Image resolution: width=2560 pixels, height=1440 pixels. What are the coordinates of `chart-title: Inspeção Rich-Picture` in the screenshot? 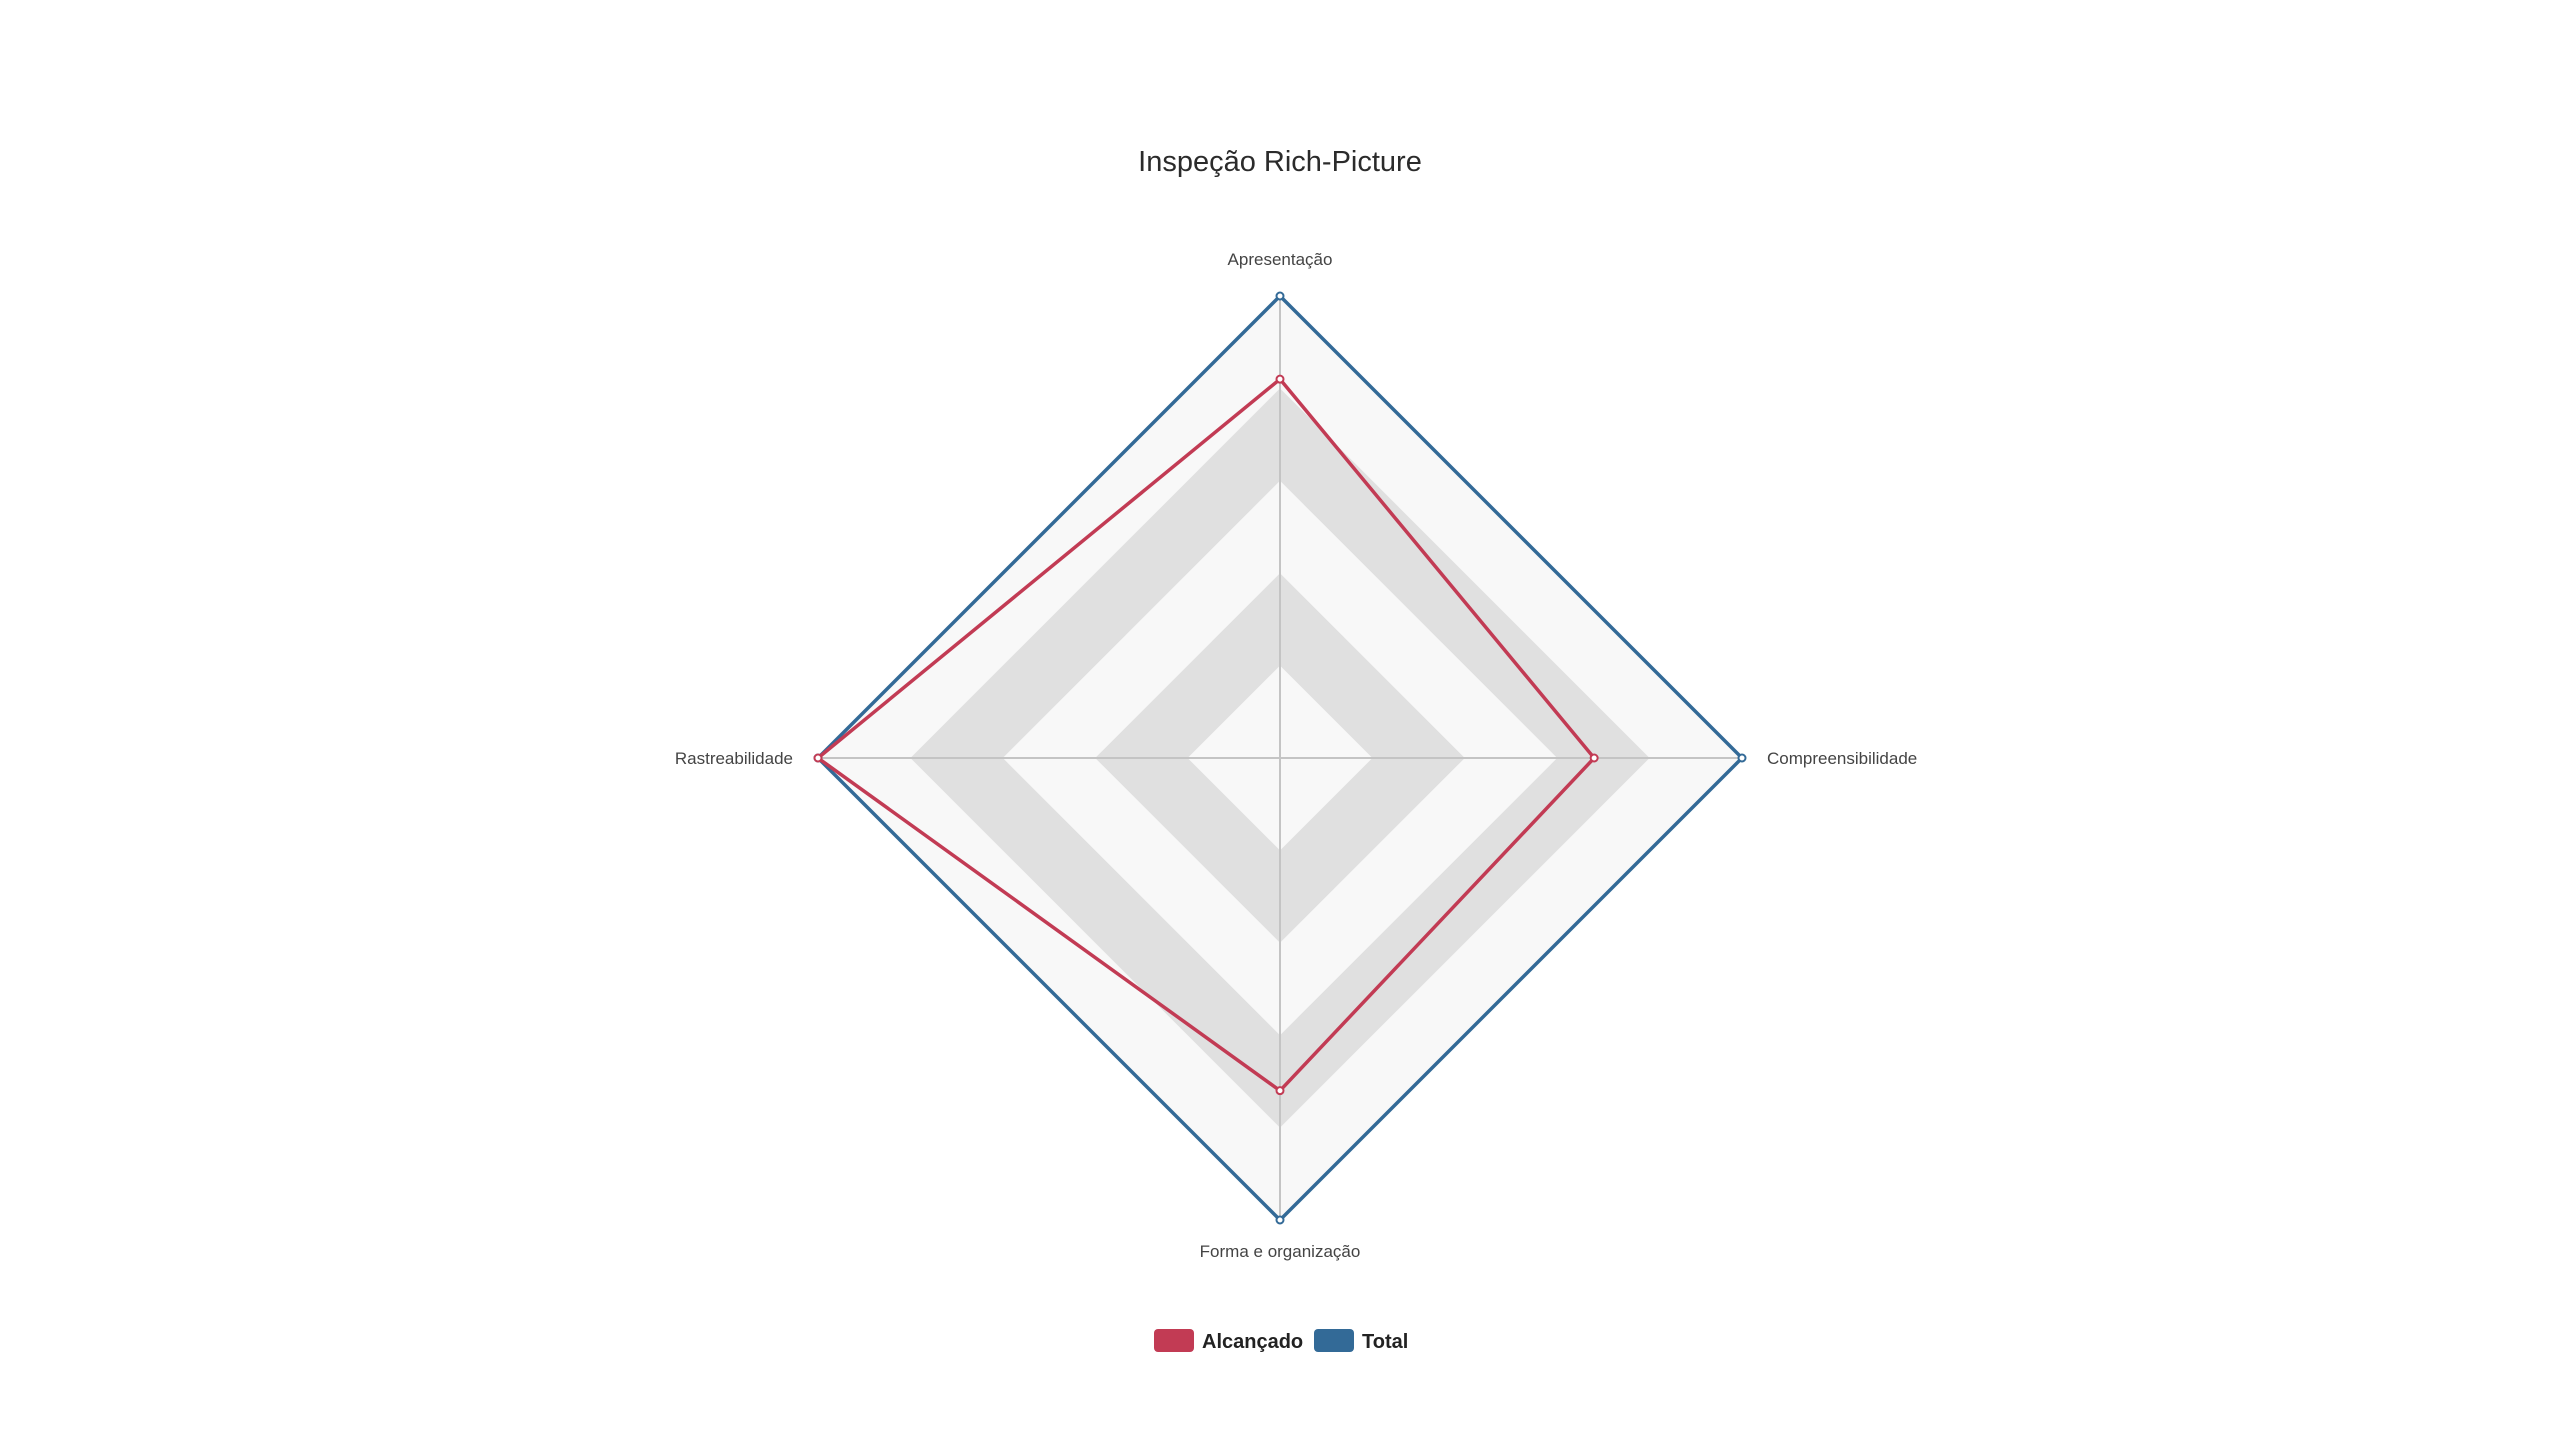 It's located at (1280, 162).